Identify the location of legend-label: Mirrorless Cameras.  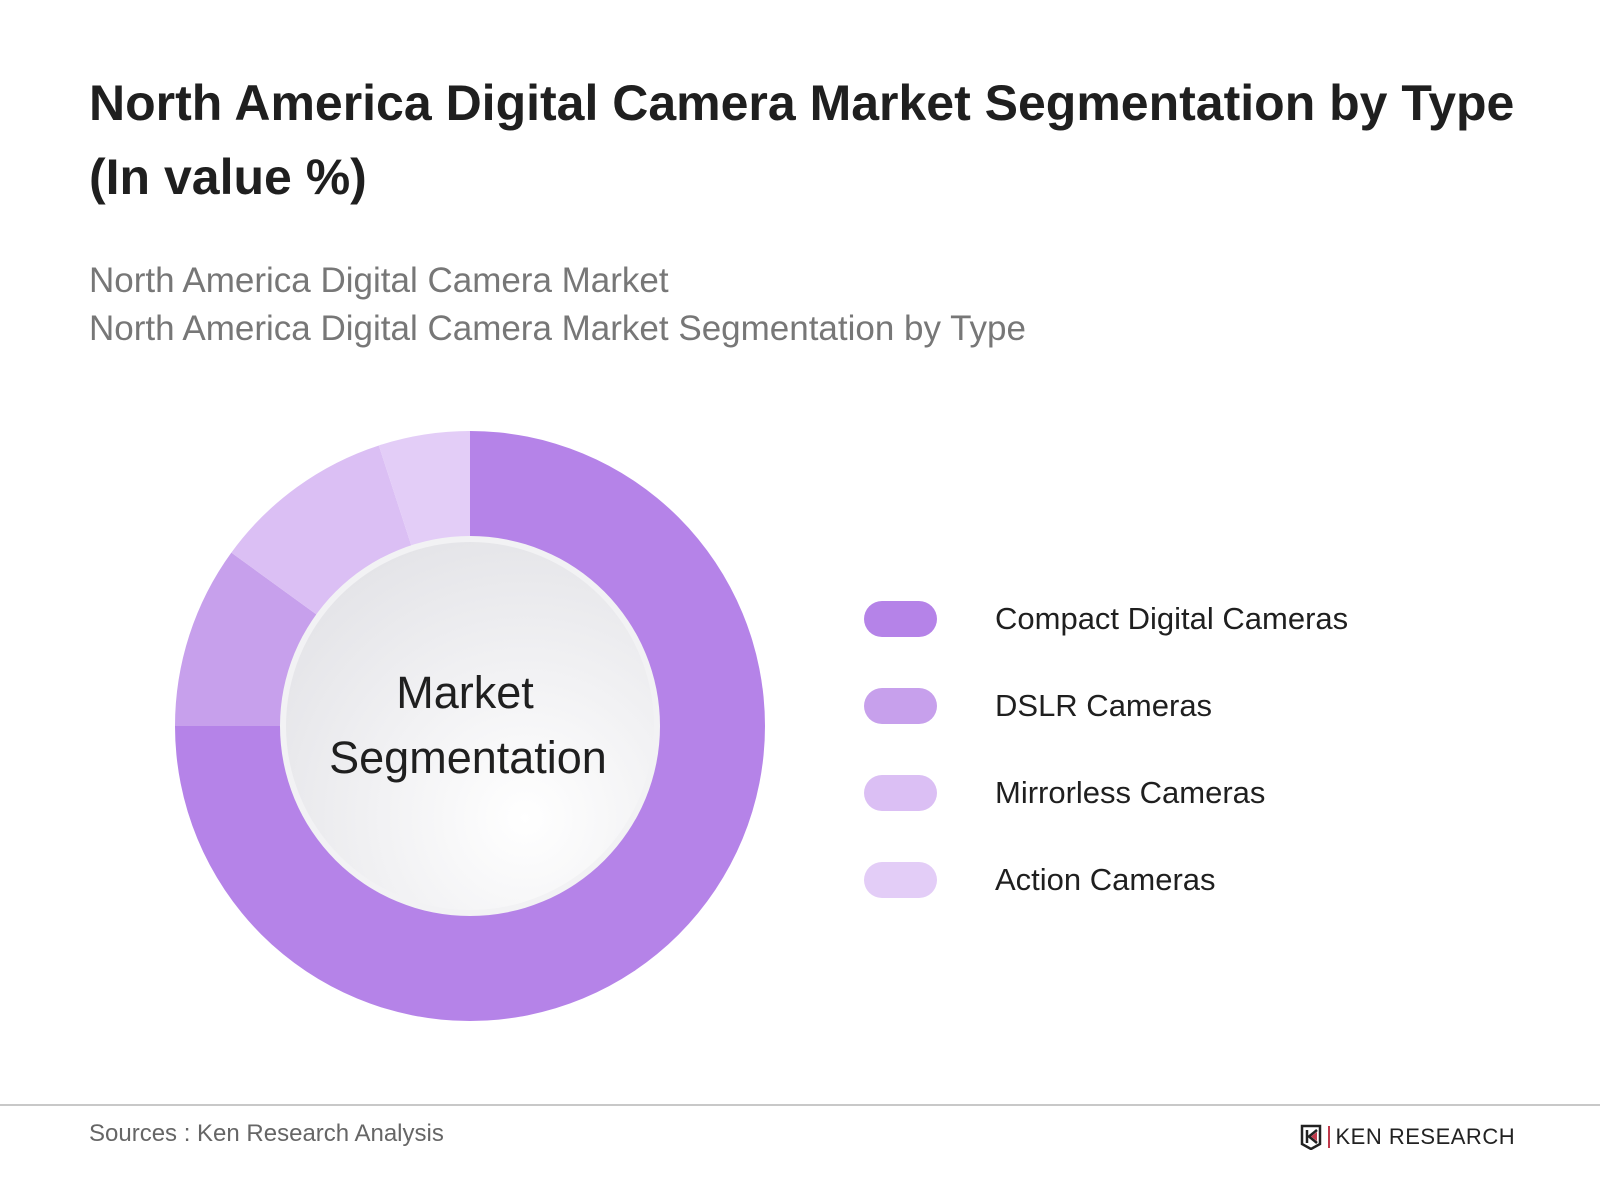
(1130, 792).